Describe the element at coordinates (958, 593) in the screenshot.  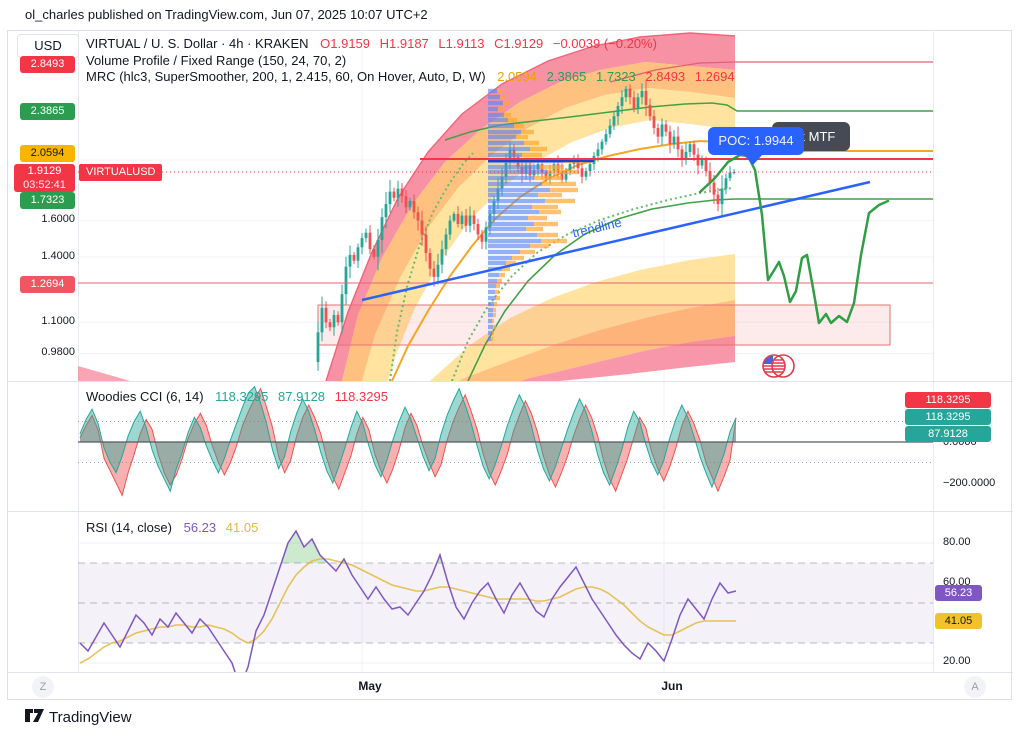
I see `rsi-badge: 56.23` at that location.